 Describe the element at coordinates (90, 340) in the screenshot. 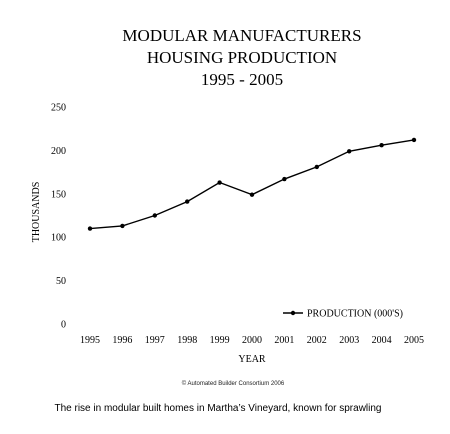

I see `x-tick-label: 1995` at that location.